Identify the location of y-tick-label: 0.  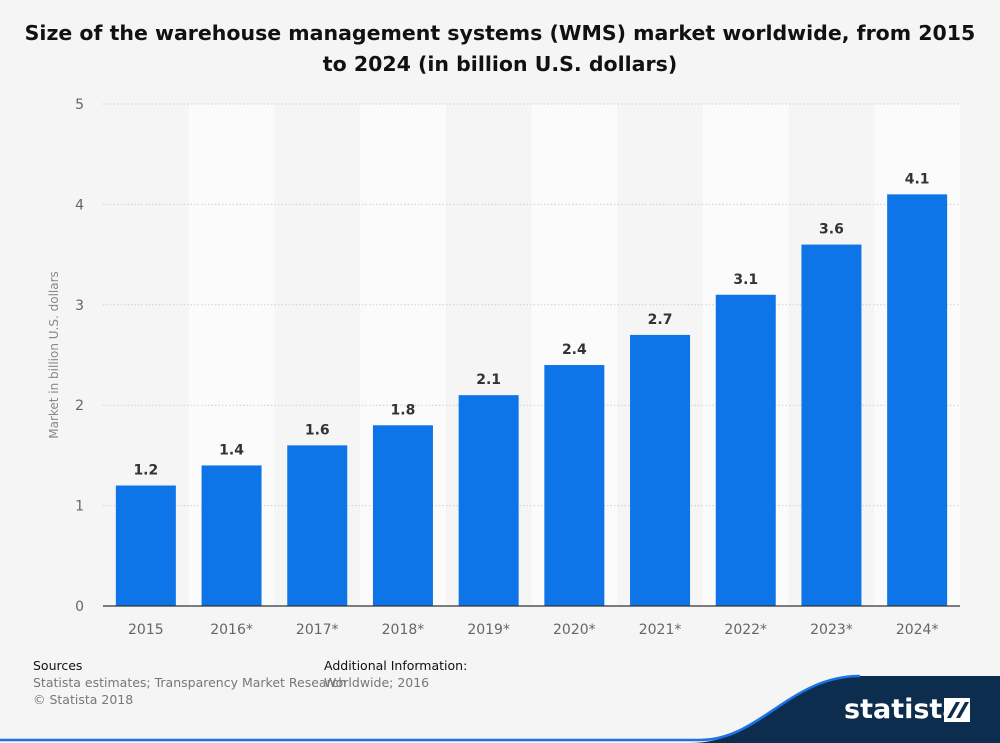
(79, 607).